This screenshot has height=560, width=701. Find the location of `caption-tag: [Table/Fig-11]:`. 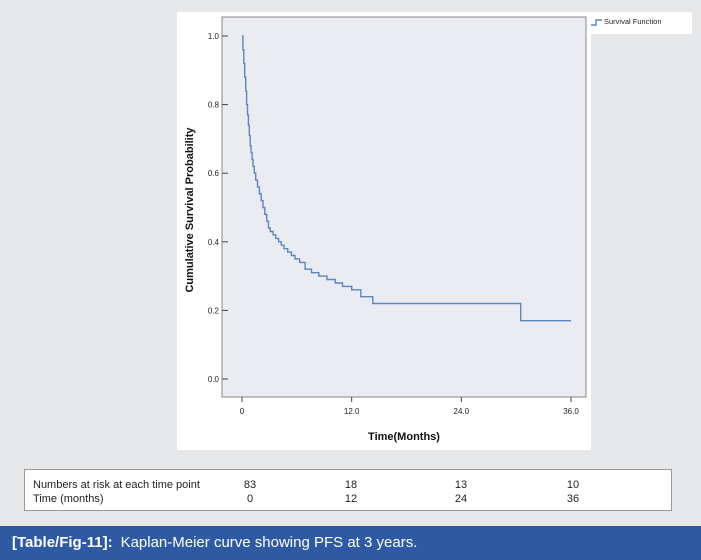

caption-tag: [Table/Fig-11]: is located at coordinates (62, 542).